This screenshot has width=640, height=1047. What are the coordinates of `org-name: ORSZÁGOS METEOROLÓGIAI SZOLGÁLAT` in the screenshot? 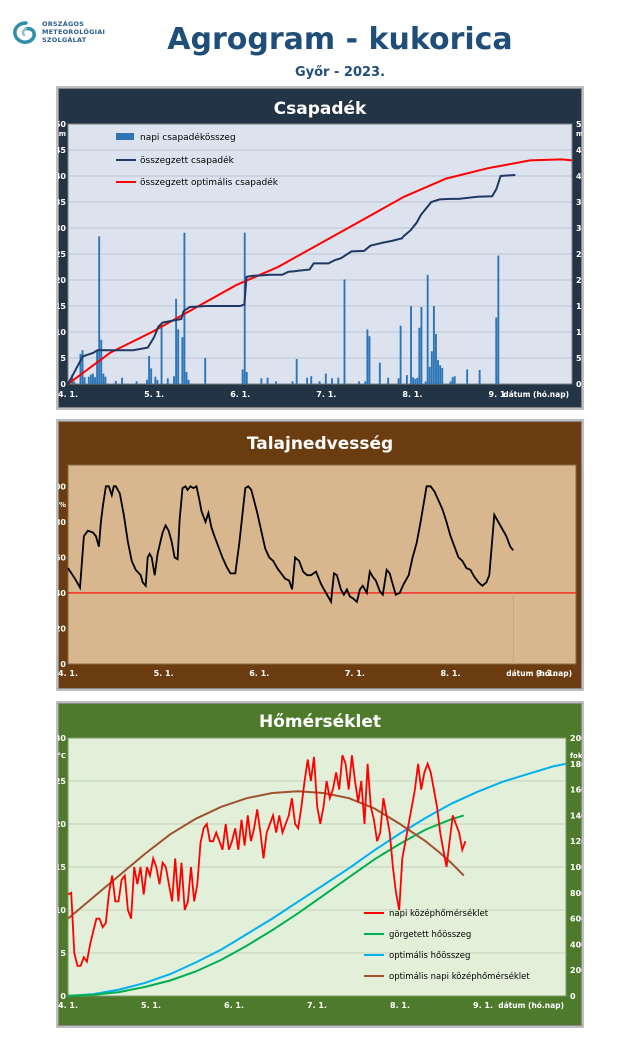 It's located at (73, 32).